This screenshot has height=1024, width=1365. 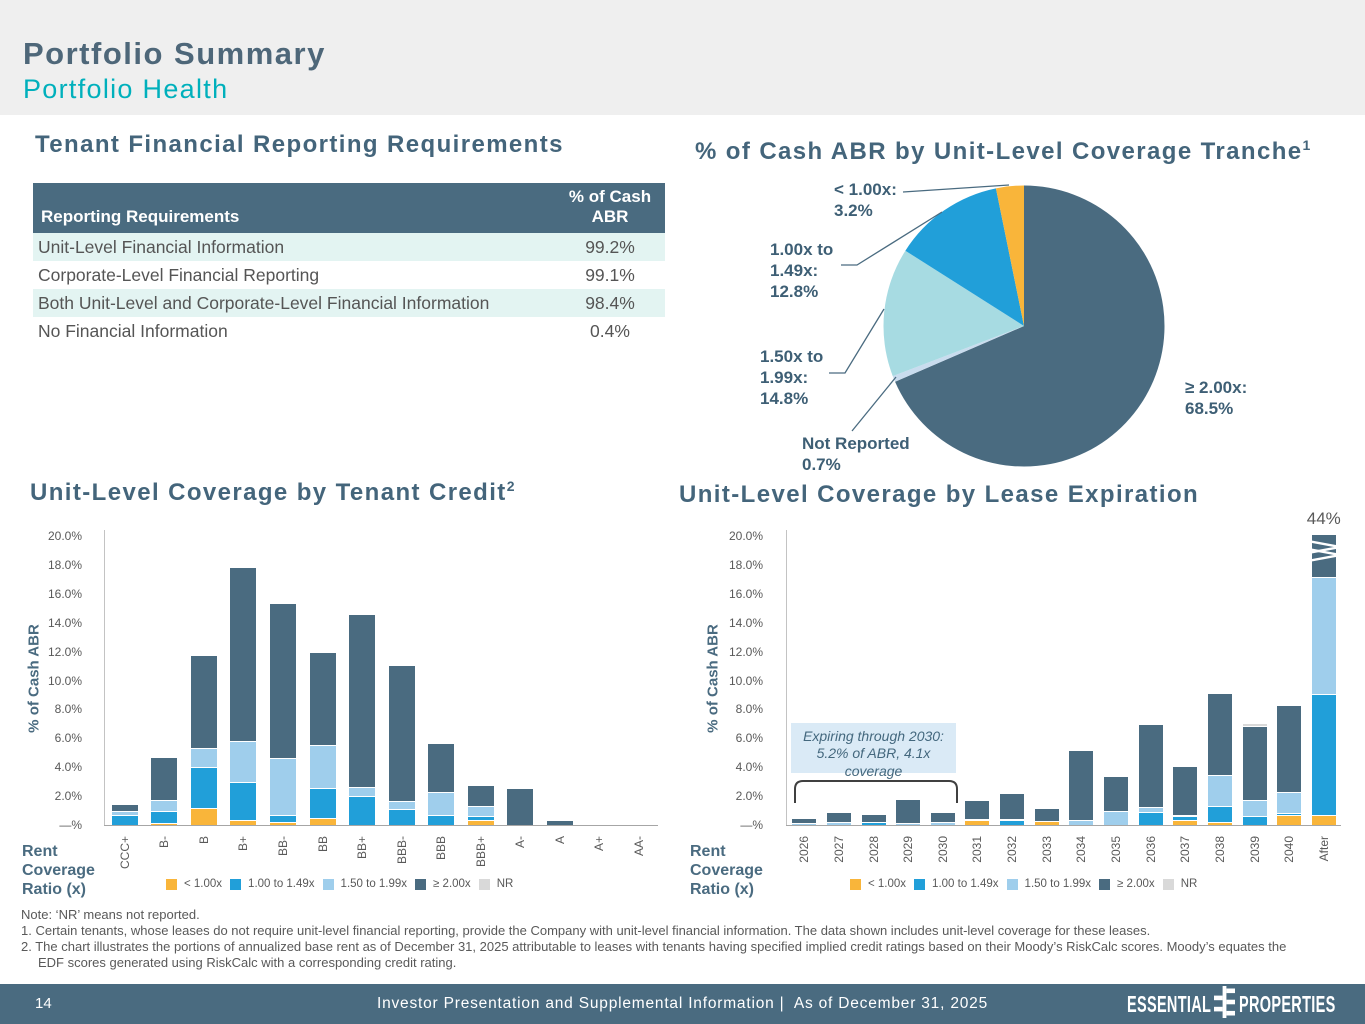 I want to click on credit-title-text: Unit-Level Coverage by Tenant Credit, so click(x=268, y=492).